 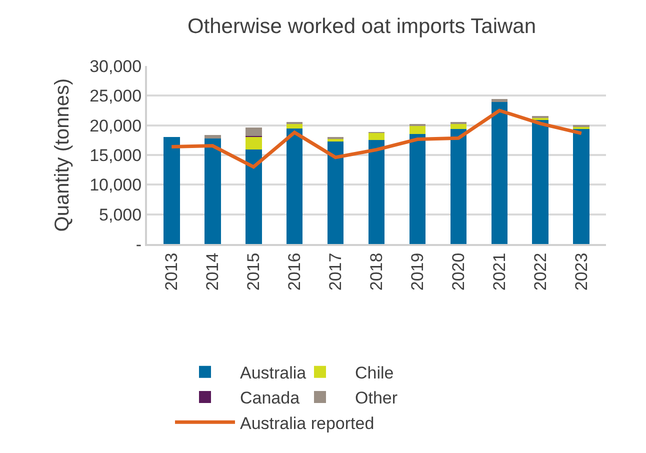 What do you see at coordinates (374, 373) in the screenshot?
I see `legend-label: Chile` at bounding box center [374, 373].